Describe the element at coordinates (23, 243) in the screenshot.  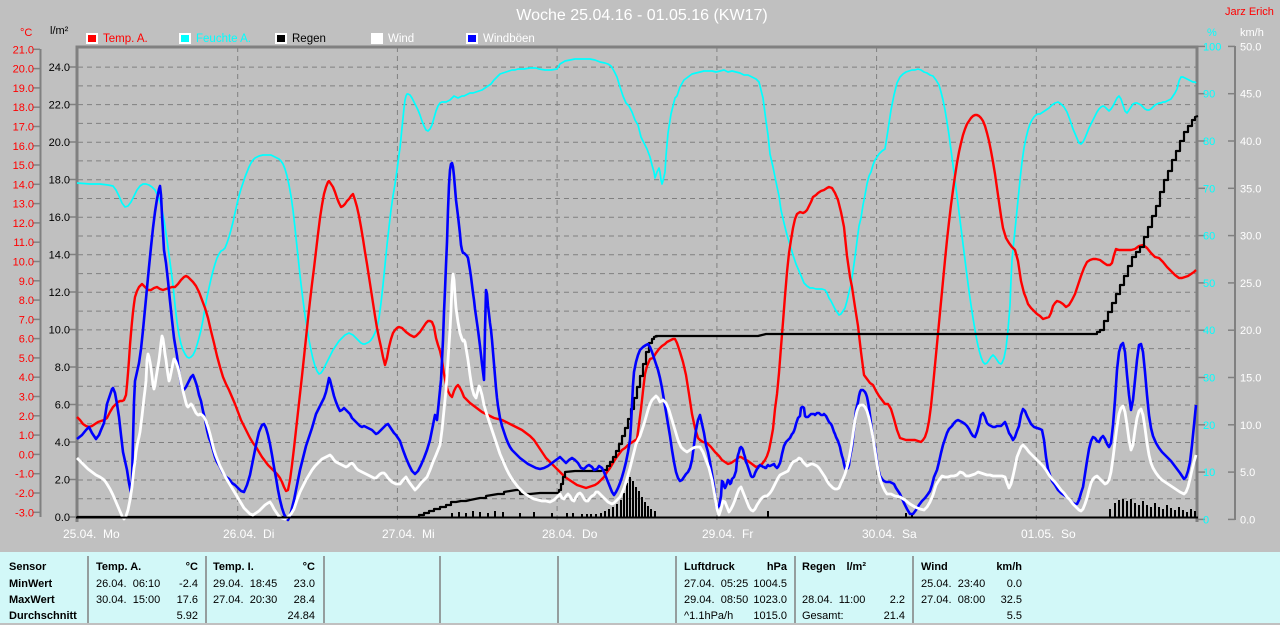
I see `svg-text: 11.0` at that location.